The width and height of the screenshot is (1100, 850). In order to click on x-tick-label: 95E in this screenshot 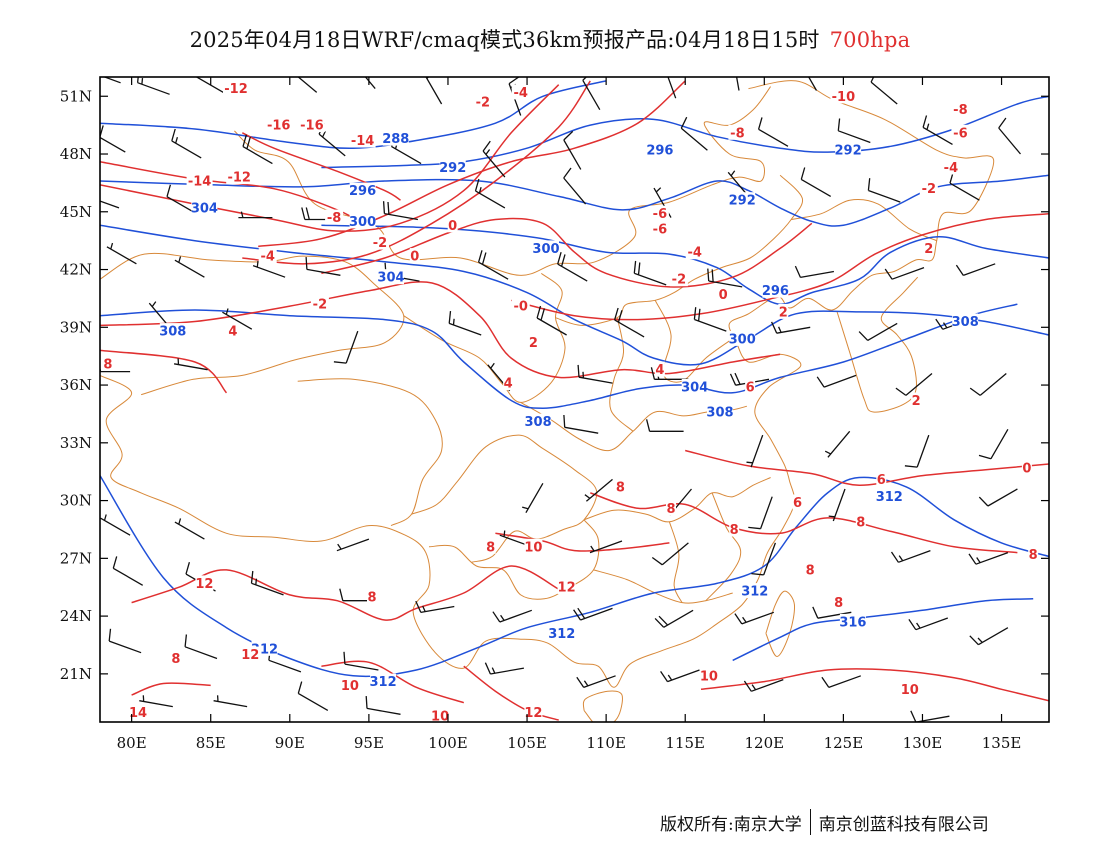, I will do `click(369, 743)`.